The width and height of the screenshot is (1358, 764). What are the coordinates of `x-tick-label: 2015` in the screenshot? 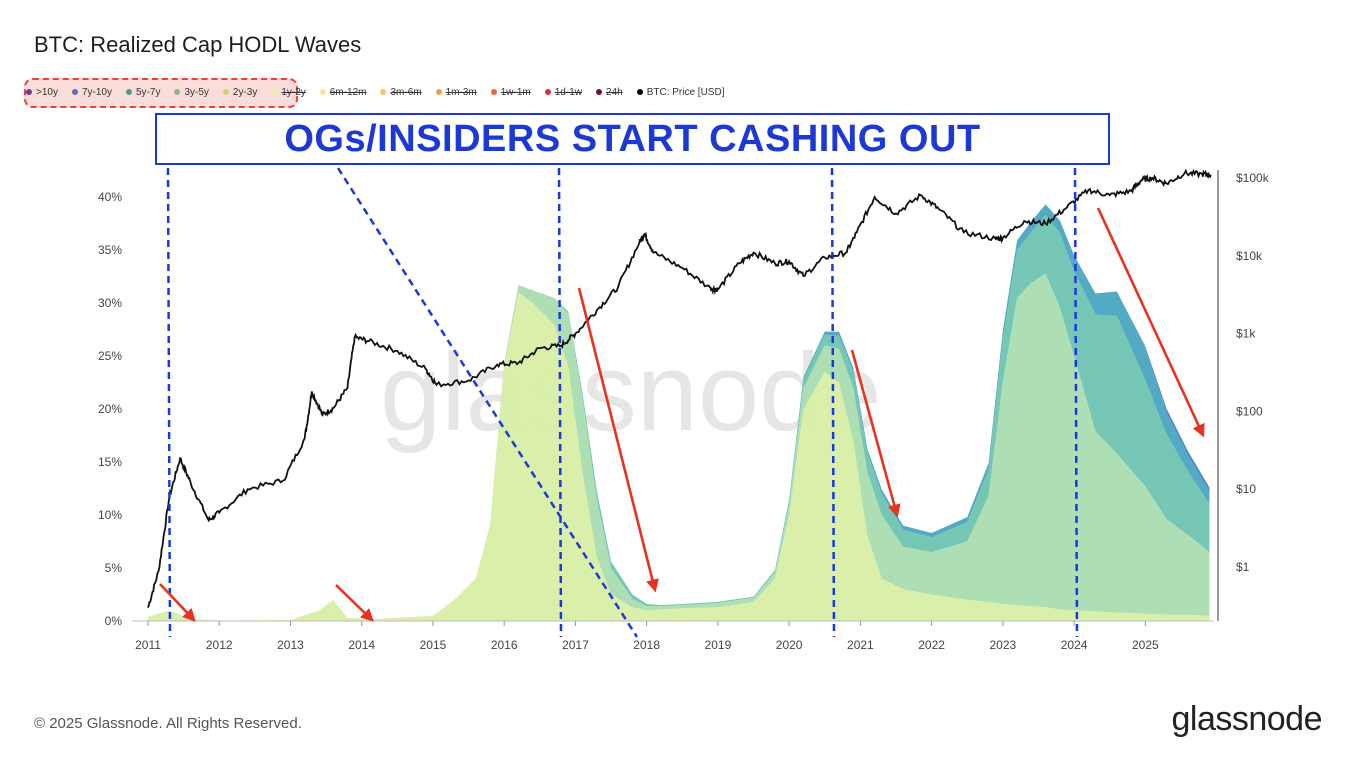 It's located at (433, 645).